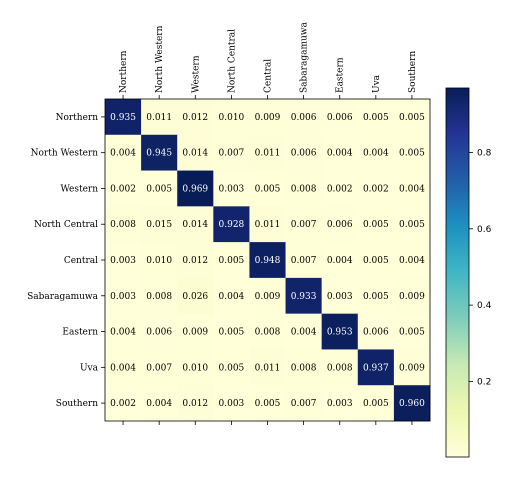 The height and width of the screenshot is (485, 512). Describe the element at coordinates (195, 368) in the screenshot. I see `cell-label: 0.010` at that location.